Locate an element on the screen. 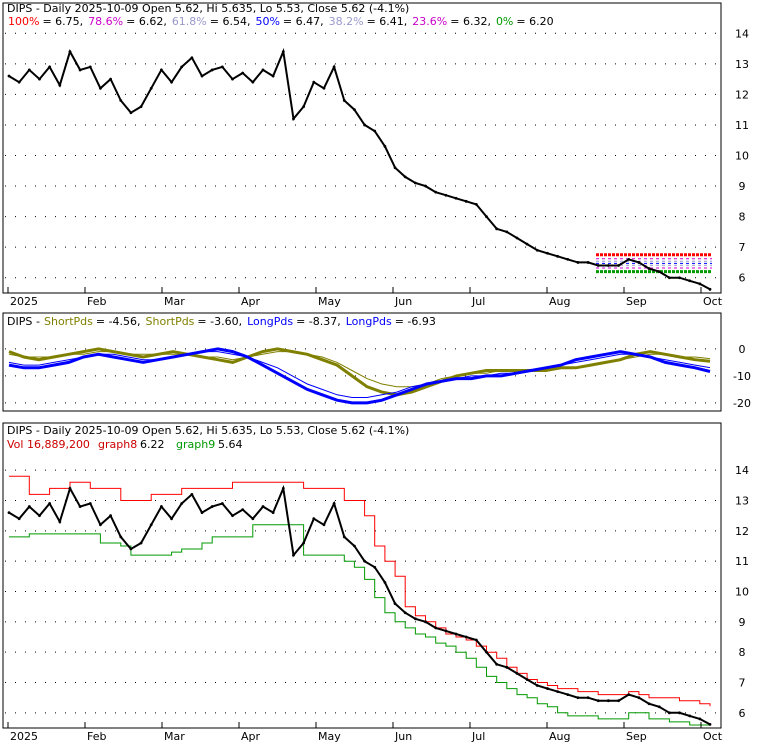 The image size is (780, 749). pds-legend-value: = -3.60, is located at coordinates (219, 321).